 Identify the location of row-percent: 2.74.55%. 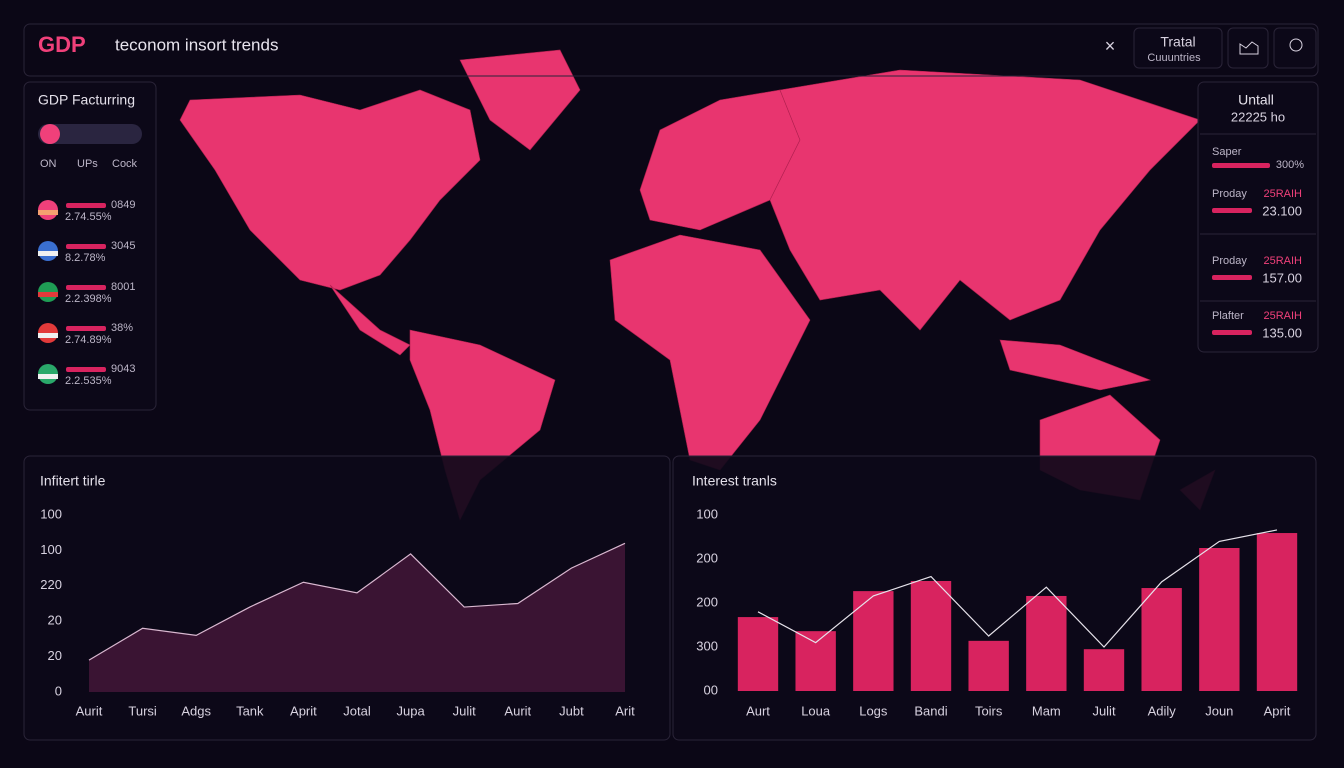
(88, 217).